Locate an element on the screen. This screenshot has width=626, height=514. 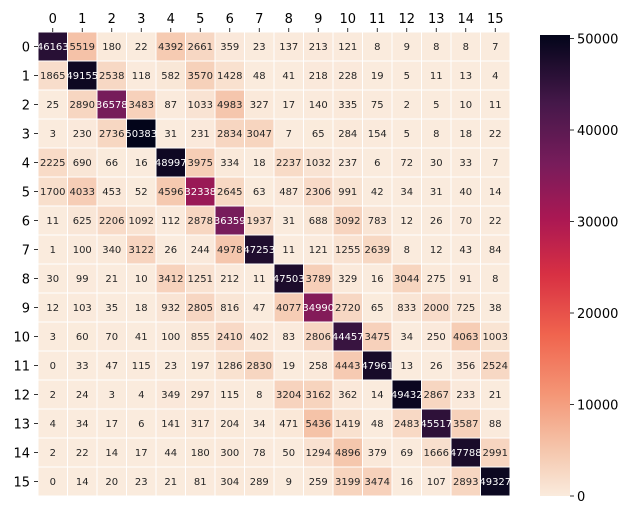
y-tick-label-8: 8 is located at coordinates (26, 280).